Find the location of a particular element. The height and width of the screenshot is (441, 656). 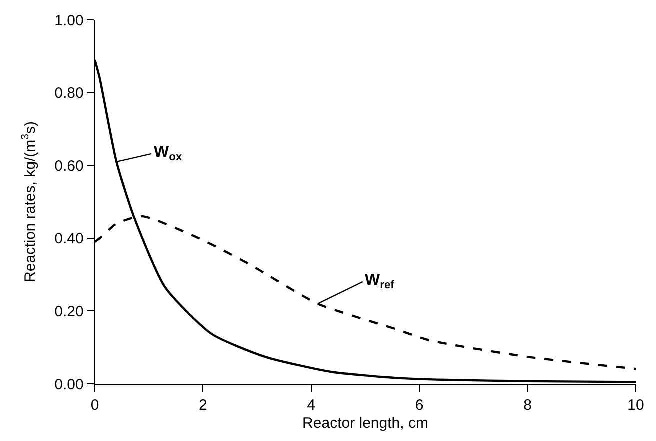

y-tick-label: 0.80 is located at coordinates (69, 93).